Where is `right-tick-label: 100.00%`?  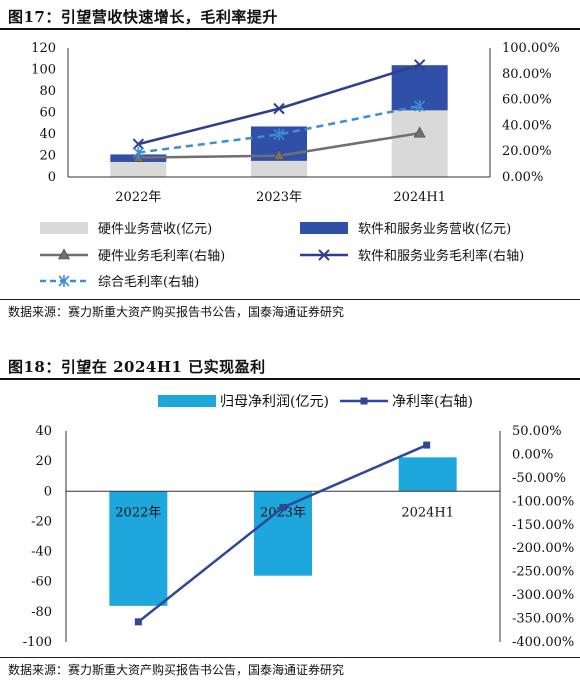
right-tick-label: 100.00% is located at coordinates (531, 48).